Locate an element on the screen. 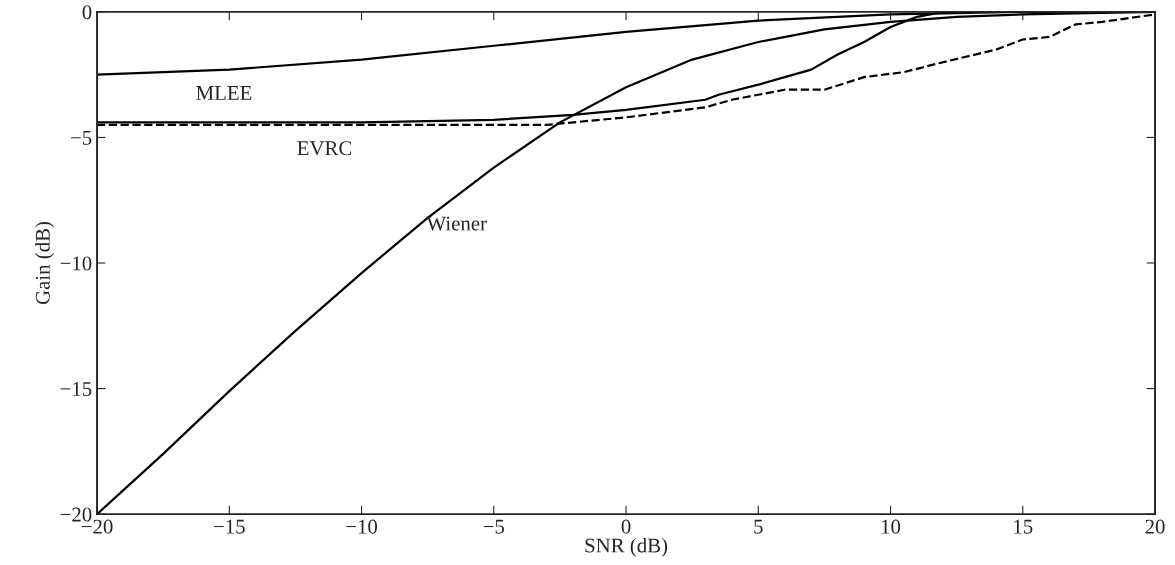  x-tick-label: 10 is located at coordinates (891, 526).